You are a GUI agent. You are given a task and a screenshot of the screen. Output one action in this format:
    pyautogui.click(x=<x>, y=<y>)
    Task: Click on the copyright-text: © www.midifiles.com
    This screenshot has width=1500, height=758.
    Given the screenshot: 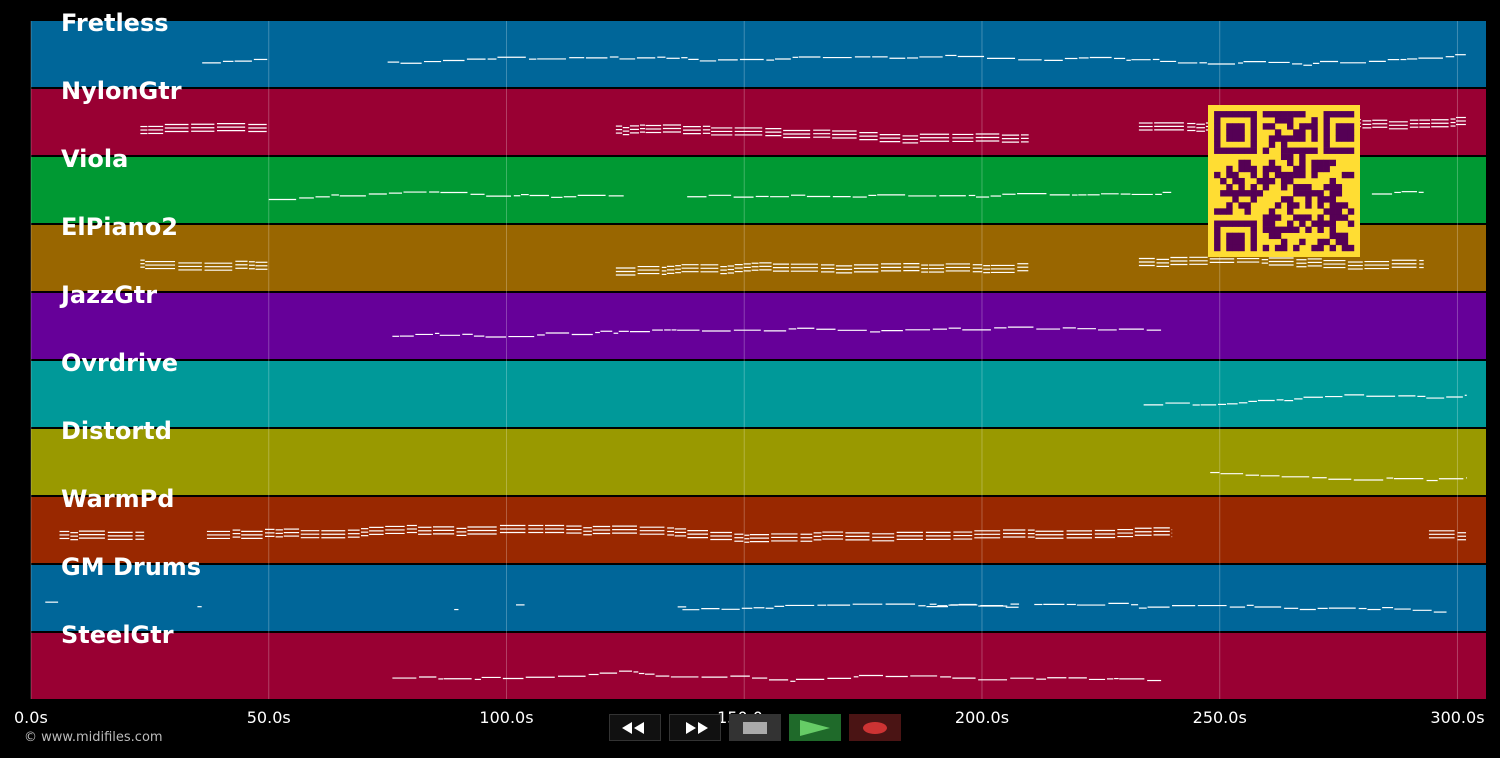 What is the action you would take?
    pyautogui.click(x=93, y=737)
    